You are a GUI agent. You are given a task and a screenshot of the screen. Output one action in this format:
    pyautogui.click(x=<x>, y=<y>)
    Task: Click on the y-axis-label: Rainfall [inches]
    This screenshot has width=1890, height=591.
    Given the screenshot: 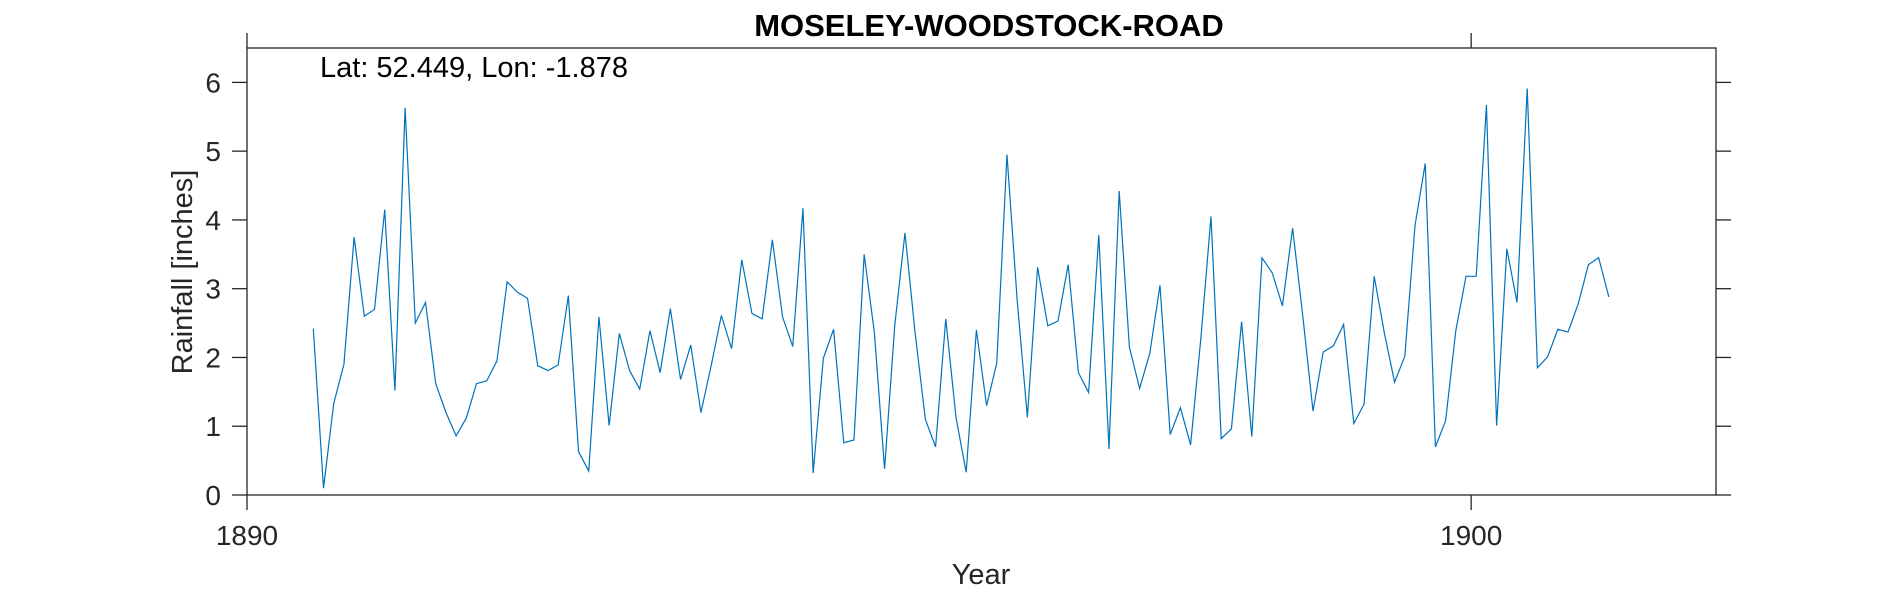 What is the action you would take?
    pyautogui.click(x=183, y=272)
    